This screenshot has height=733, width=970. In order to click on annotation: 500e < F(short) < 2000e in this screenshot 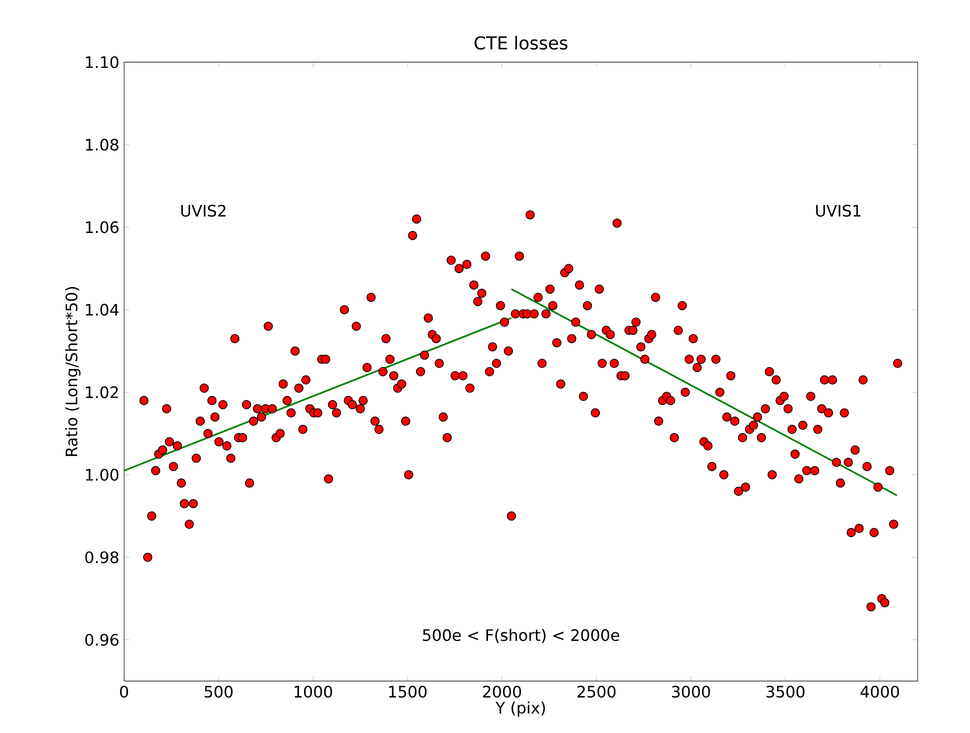, I will do `click(521, 635)`.